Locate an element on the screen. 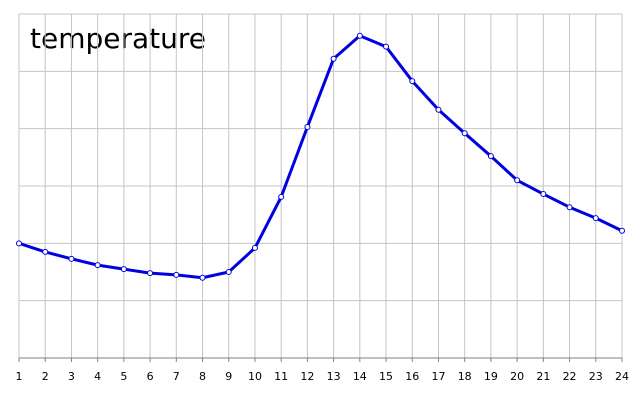 The width and height of the screenshot is (643, 401). x-tick-label: 11 is located at coordinates (281, 376).